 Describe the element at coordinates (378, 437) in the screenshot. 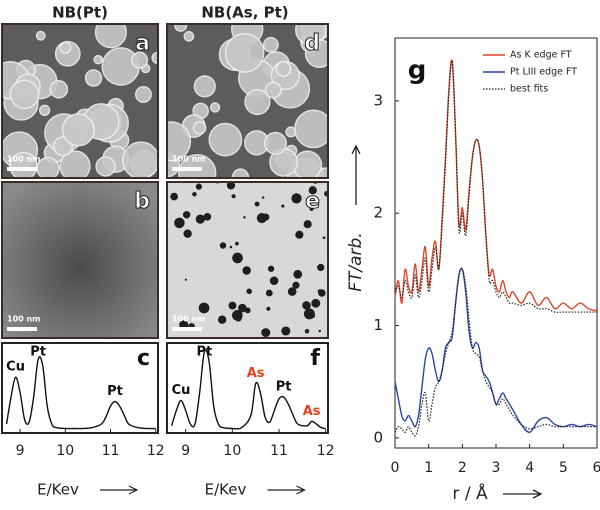

I see `y-tick-label: 0` at that location.